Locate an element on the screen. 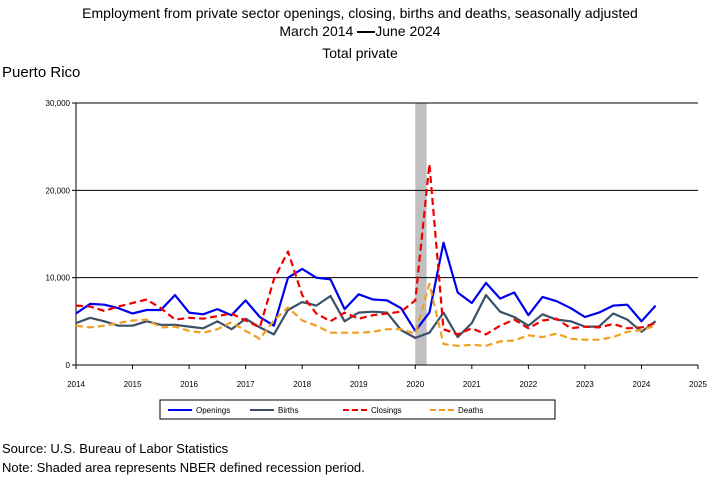 The image size is (720, 480). source-note: Source: U.S. Bureau of Labor Statistics is located at coordinates (115, 448).